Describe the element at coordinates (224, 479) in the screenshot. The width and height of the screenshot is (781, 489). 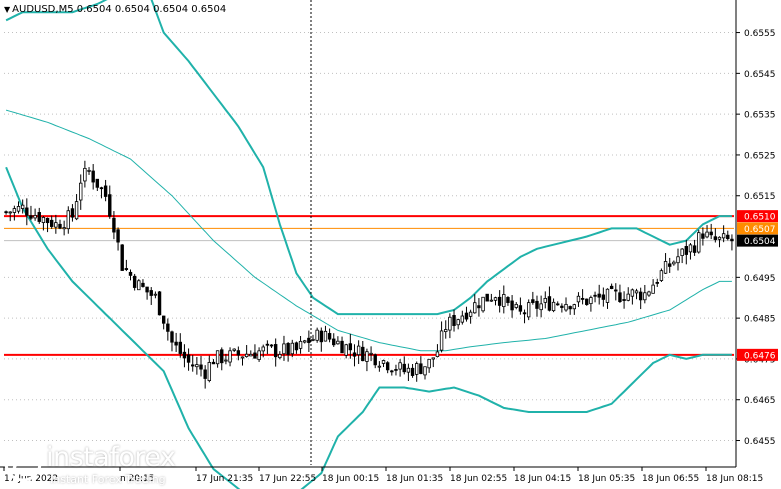
I see `time-tick-label: 17 Jun 21:35` at that location.